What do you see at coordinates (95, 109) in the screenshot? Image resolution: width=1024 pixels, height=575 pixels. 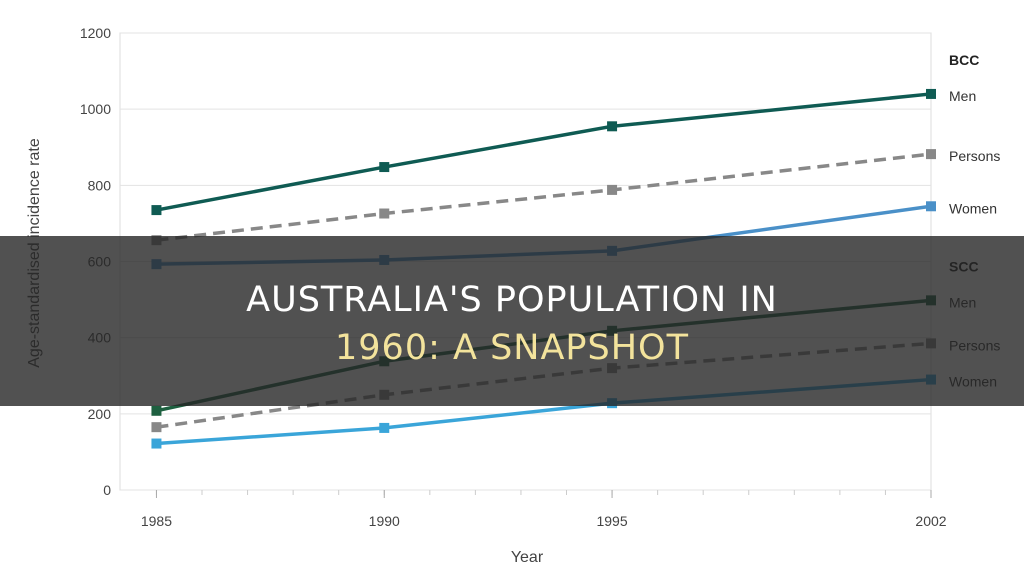 I see `y-tick-label: 1000` at bounding box center [95, 109].